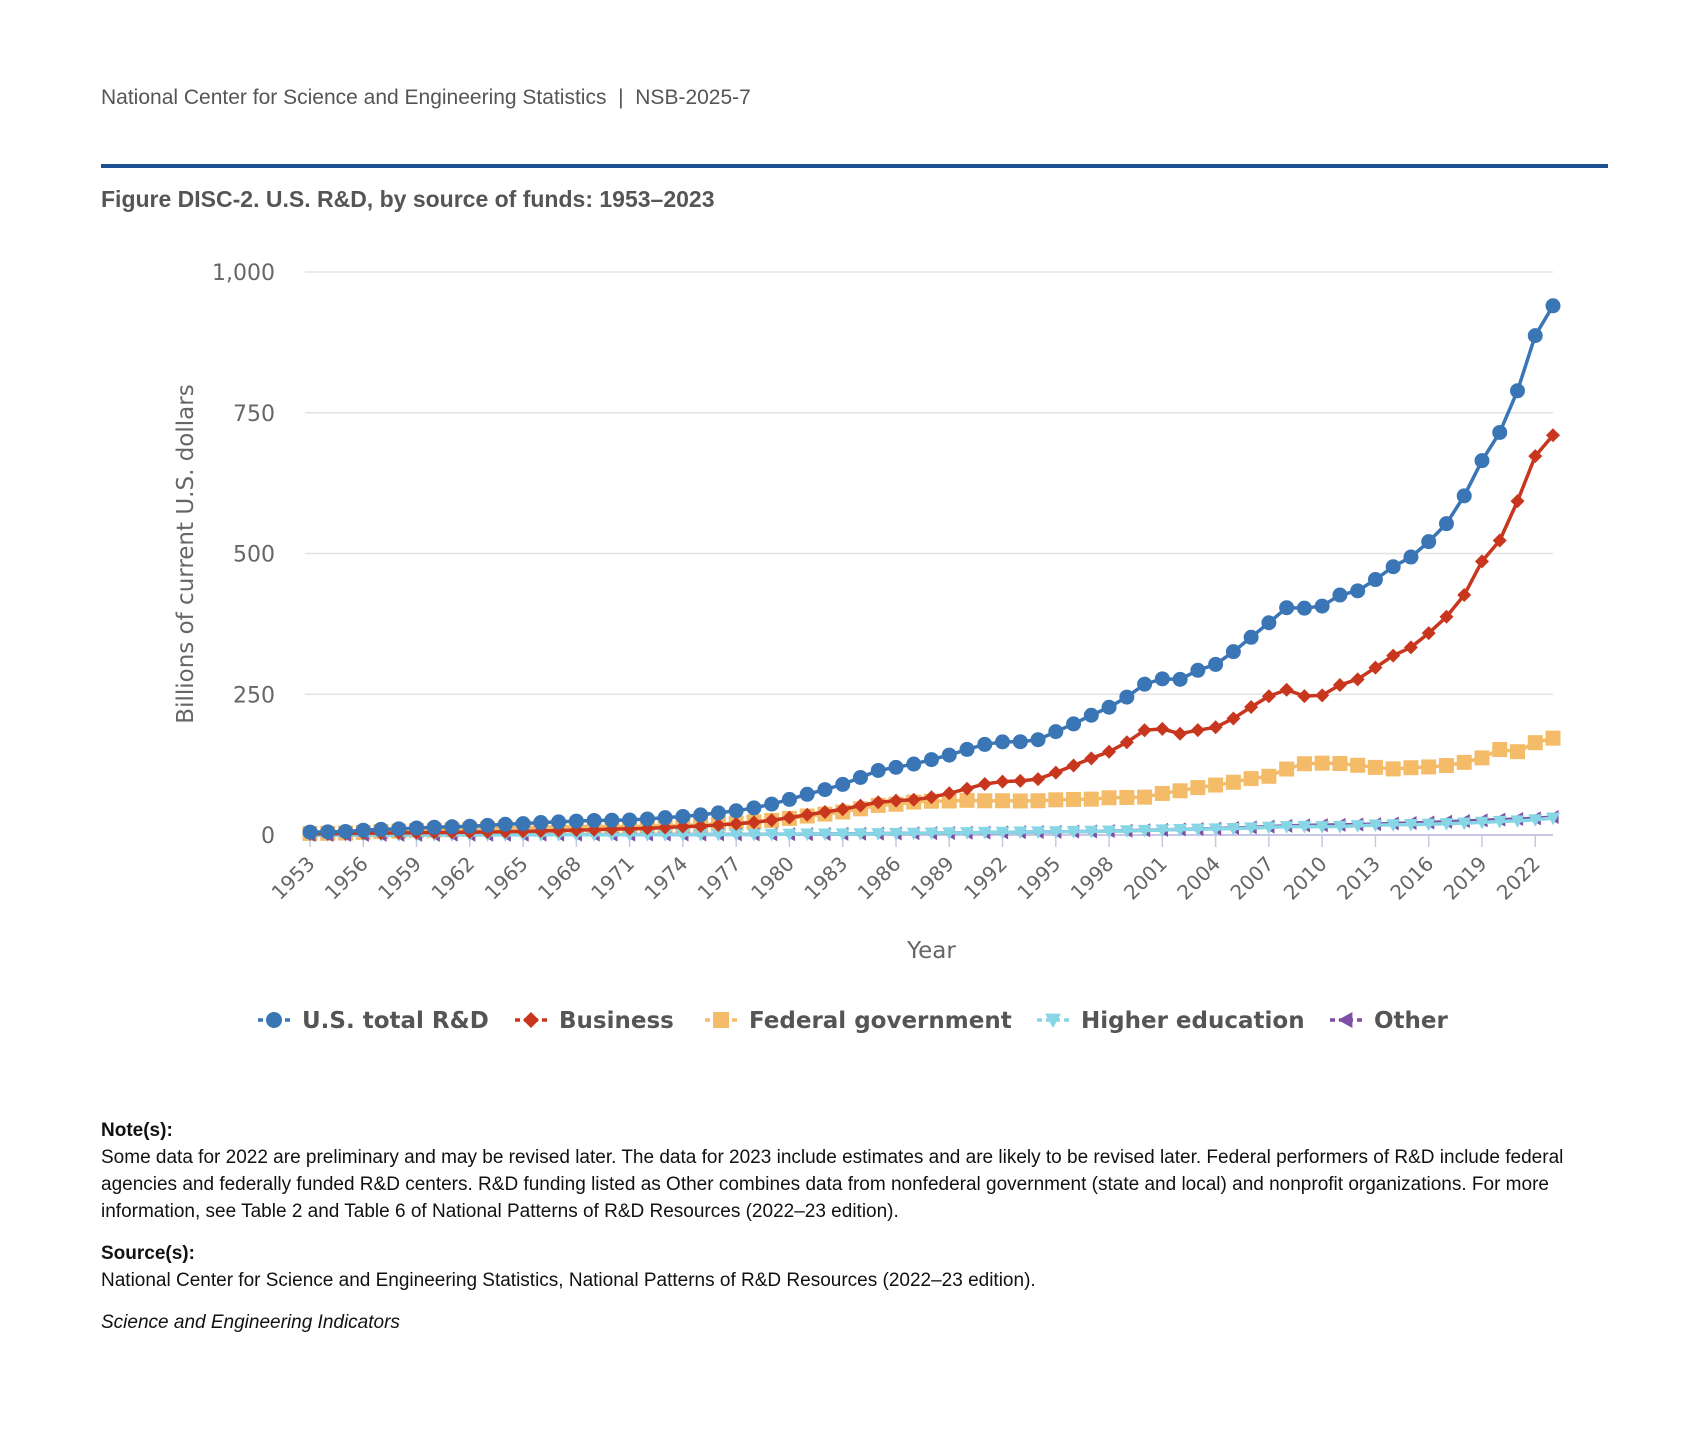  What do you see at coordinates (1193, 1021) in the screenshot?
I see `legend-label: Higher education` at bounding box center [1193, 1021].